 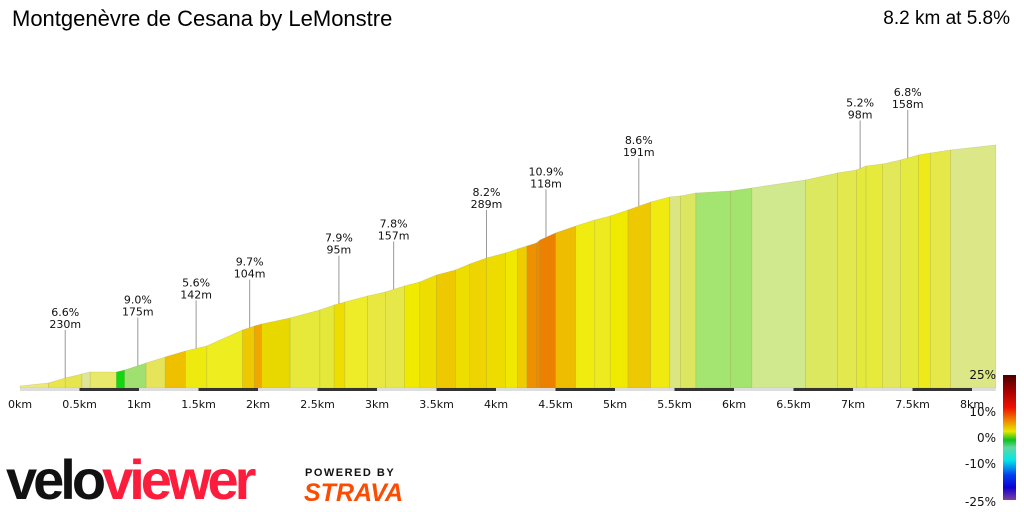 What do you see at coordinates (555, 404) in the screenshot?
I see `x-tick-label: 4.5km` at bounding box center [555, 404].